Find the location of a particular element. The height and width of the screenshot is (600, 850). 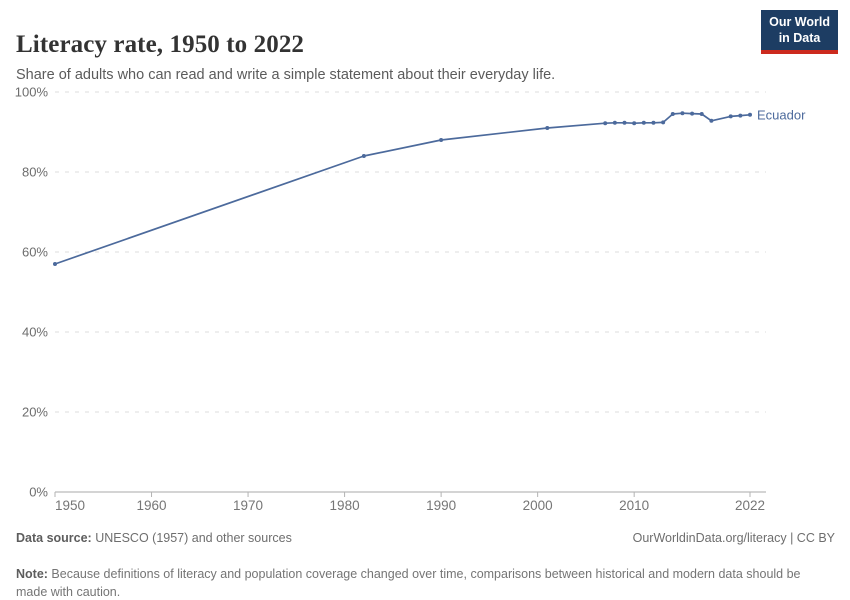

x-tick-label: 1960 is located at coordinates (152, 505).